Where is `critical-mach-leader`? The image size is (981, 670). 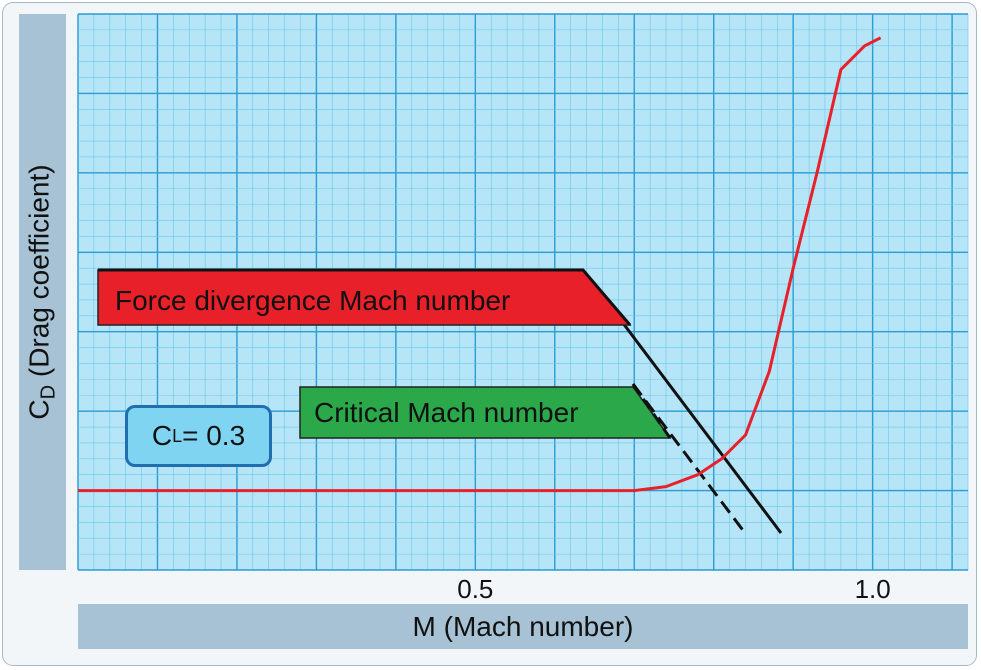
critical-mach-leader is located at coordinates (689, 458).